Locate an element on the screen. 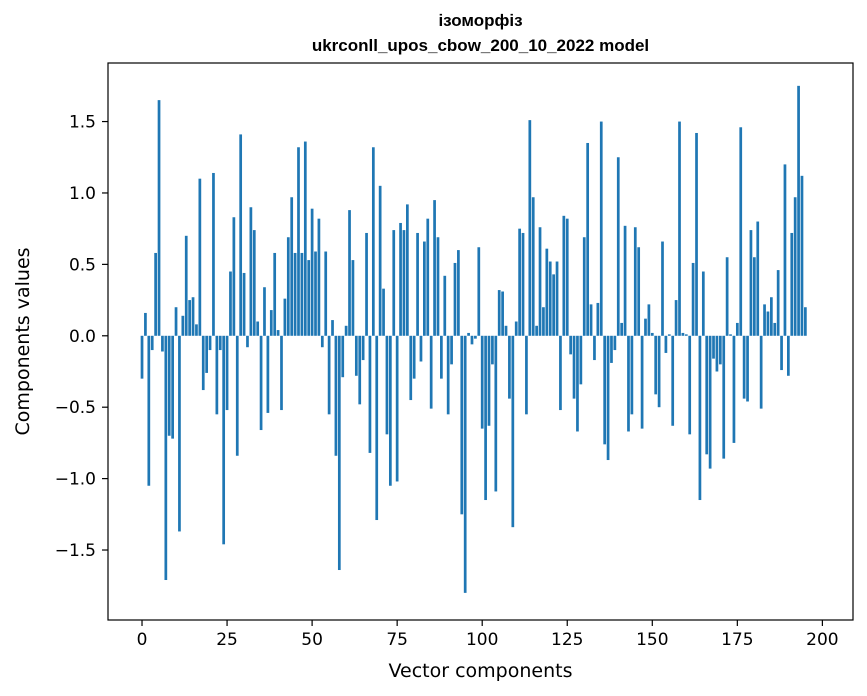  x-axis-label: Vector components is located at coordinates (481, 671).